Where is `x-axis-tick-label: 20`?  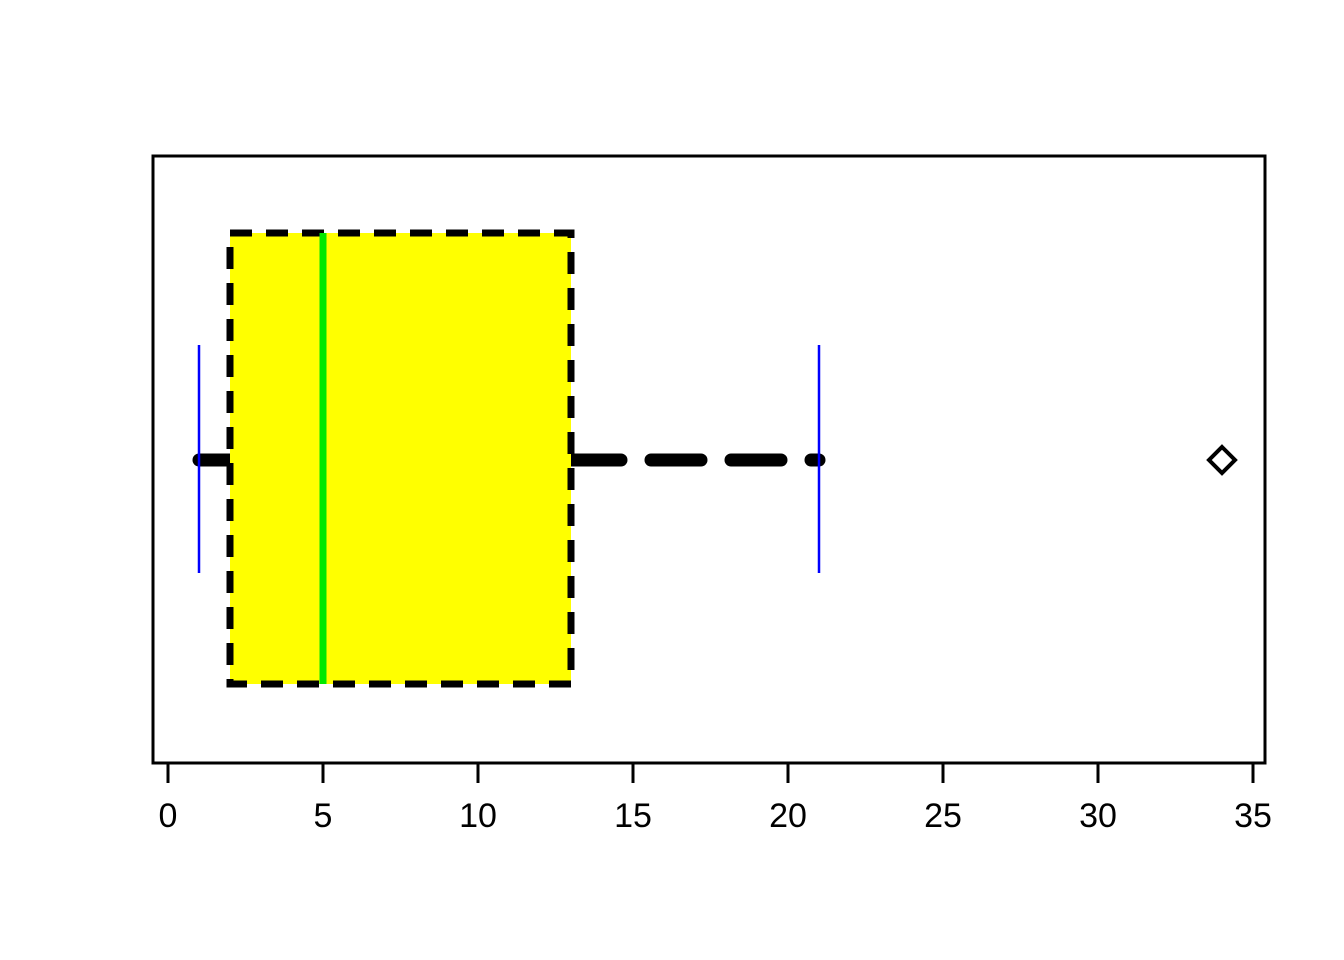
x-axis-tick-label: 20 is located at coordinates (788, 816).